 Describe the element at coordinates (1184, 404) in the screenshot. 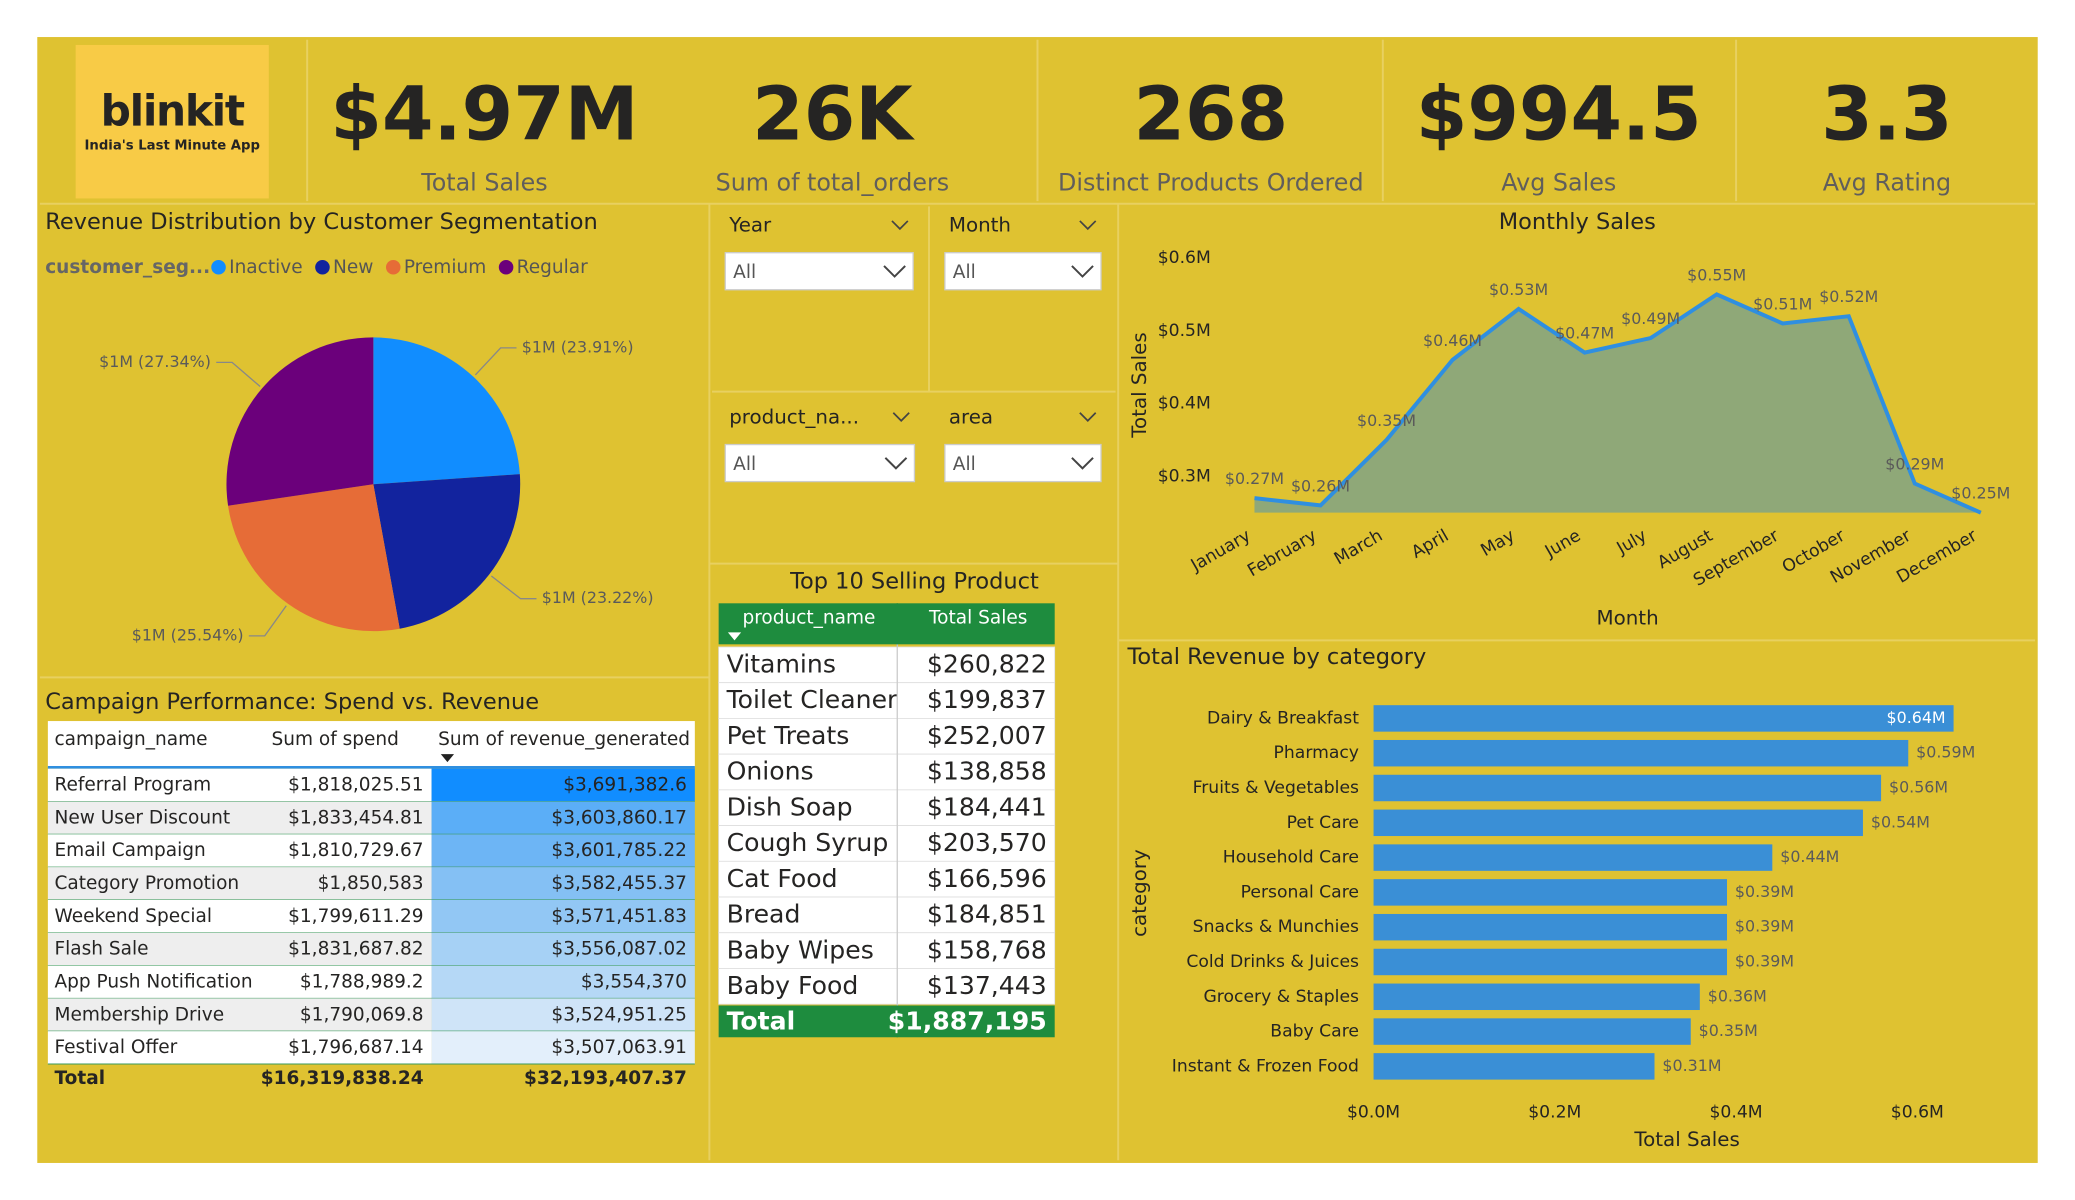

I see `y-tick-label: $0.4M` at that location.